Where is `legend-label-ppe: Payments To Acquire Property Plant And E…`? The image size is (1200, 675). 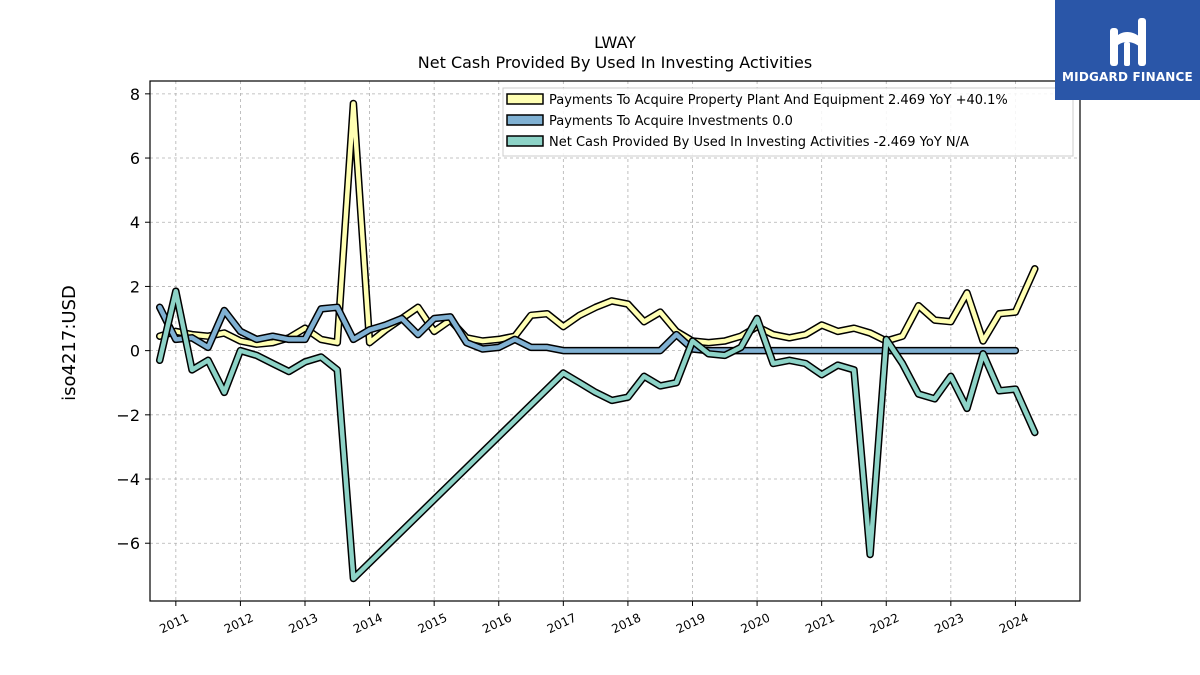
legend-label-ppe: Payments To Acquire Property Plant And E… is located at coordinates (778, 100).